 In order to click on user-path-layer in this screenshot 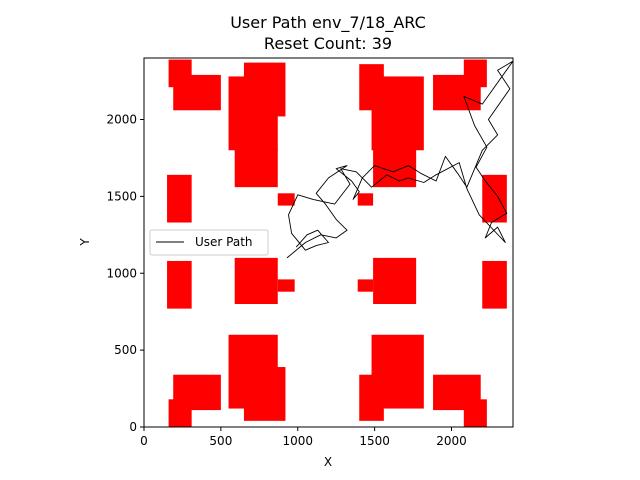, I will do `click(399, 159)`.